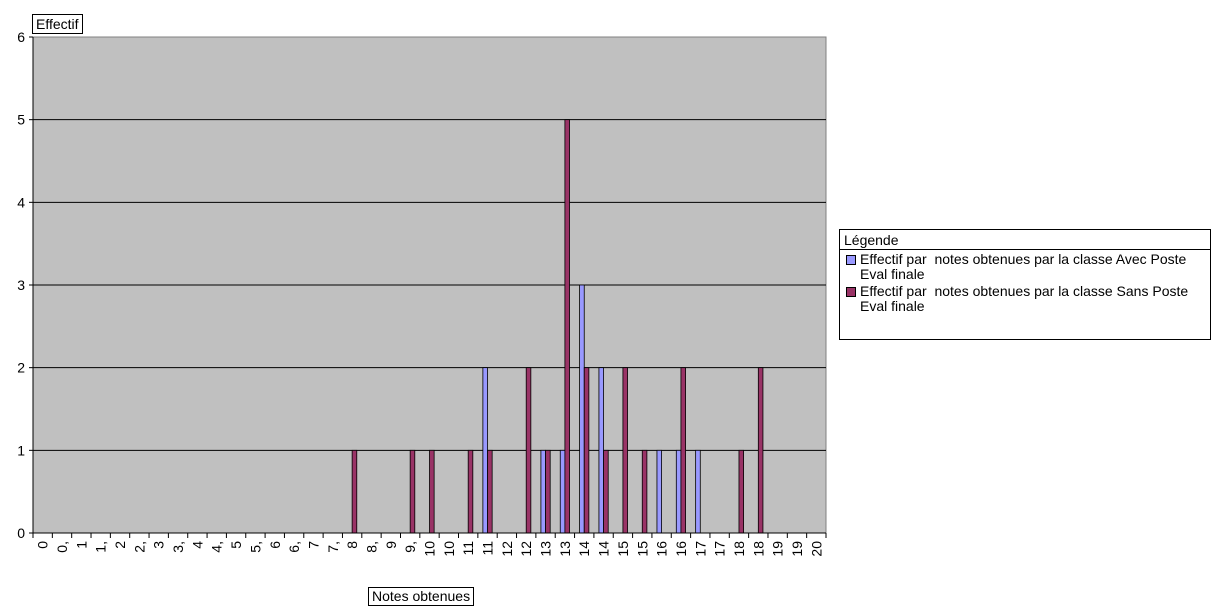  Describe the element at coordinates (421, 596) in the screenshot. I see `x-axis-label: Notes obtenues` at that location.